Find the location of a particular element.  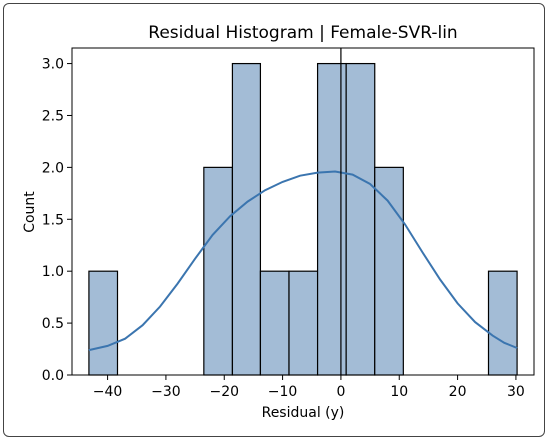

x-tick-label: 10 is located at coordinates (399, 392).